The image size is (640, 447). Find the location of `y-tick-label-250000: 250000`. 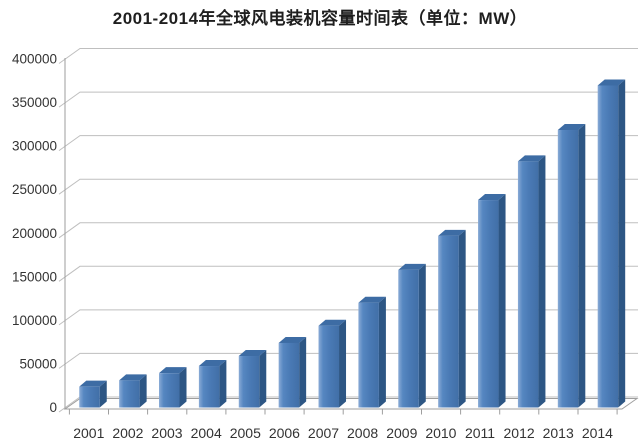

y-tick-label-250000: 250000 is located at coordinates (34, 189).